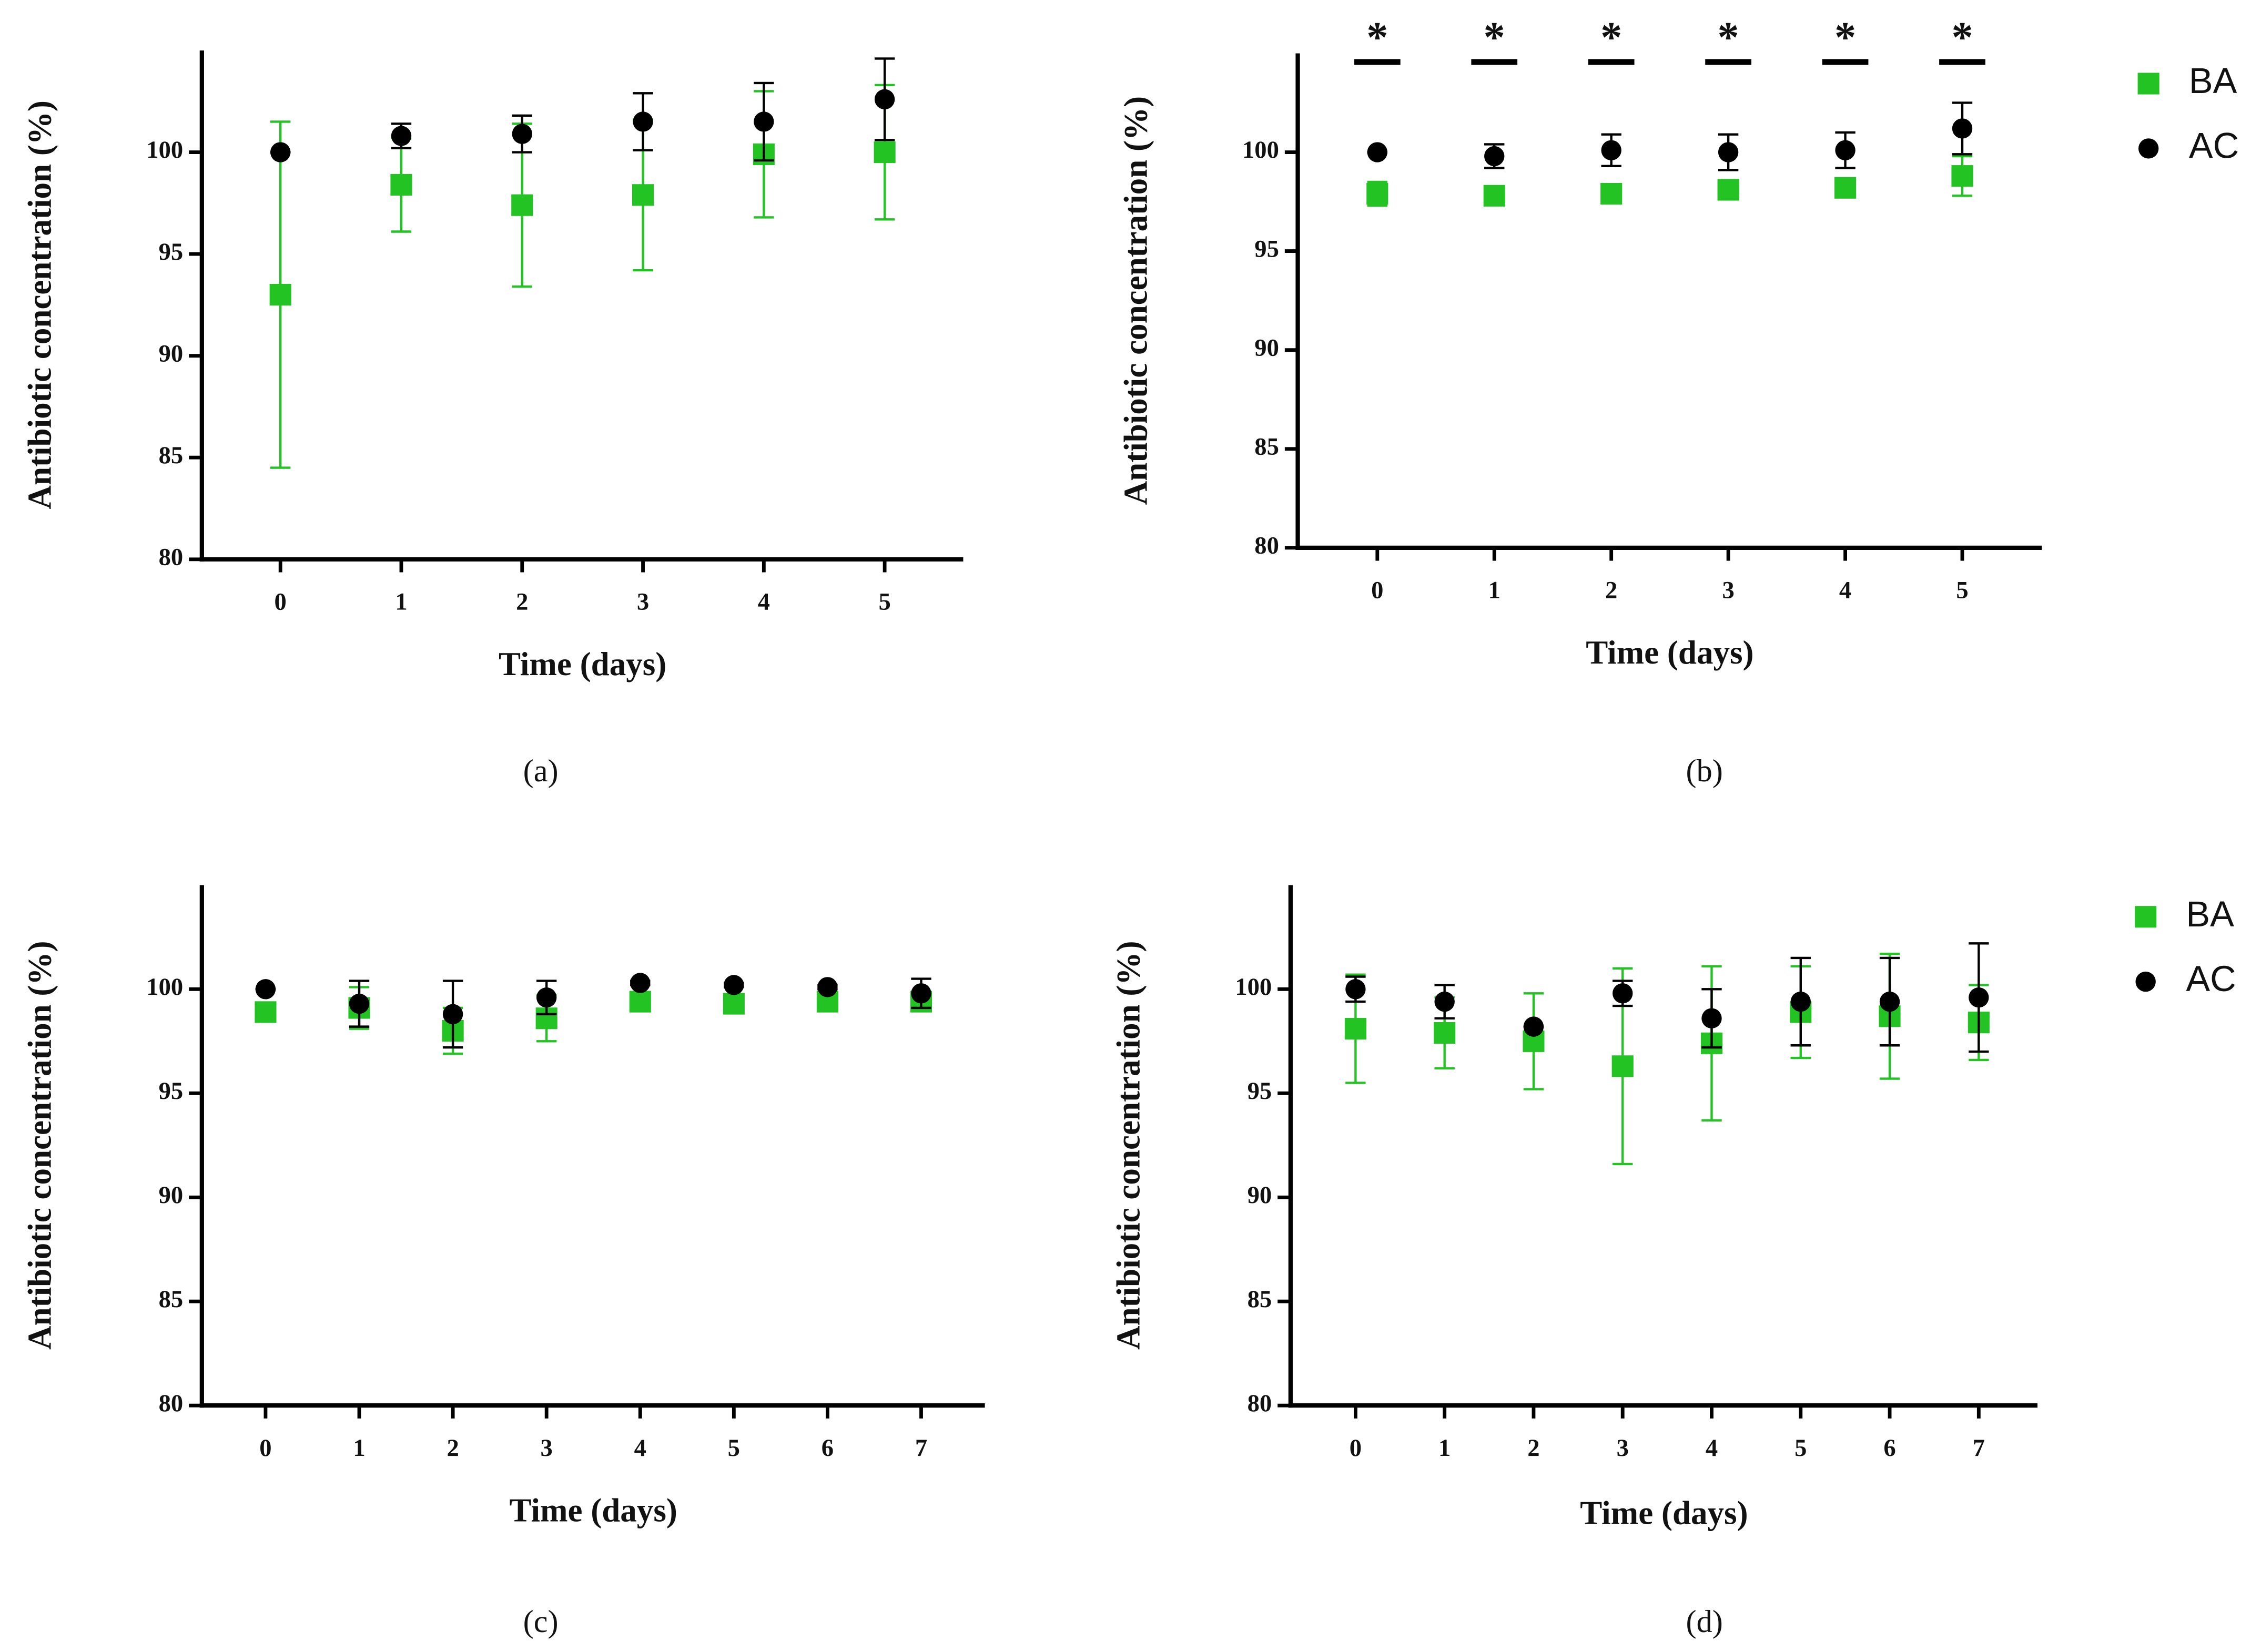 This screenshot has height=1652, width=2261. I want to click on panel-label: (a), so click(541, 771).